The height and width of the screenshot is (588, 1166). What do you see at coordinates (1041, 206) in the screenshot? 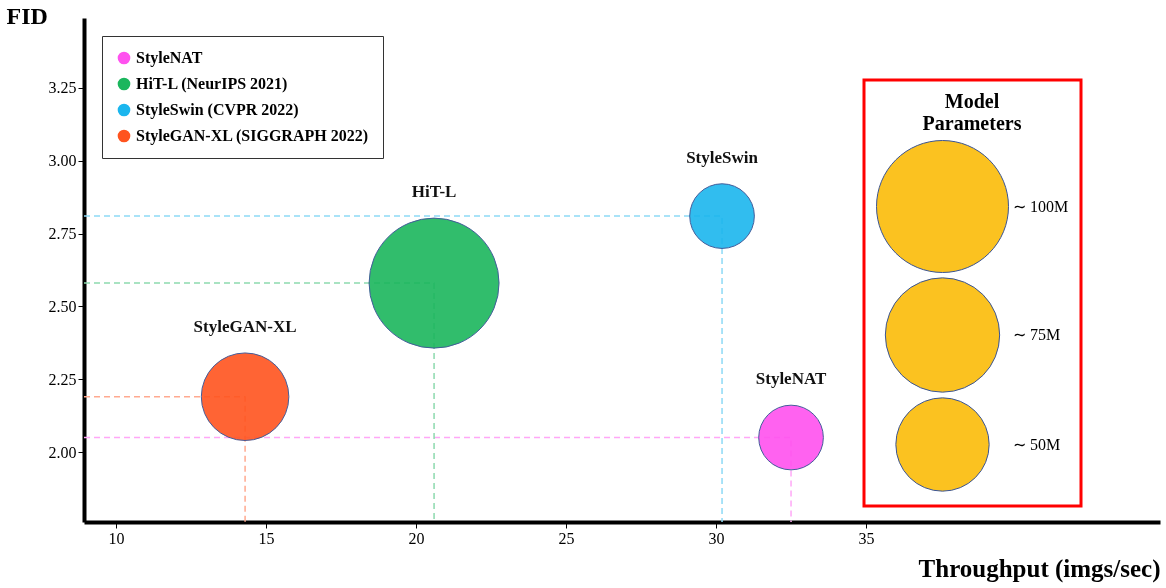
I see `legend-label: ∼ 100M` at bounding box center [1041, 206].